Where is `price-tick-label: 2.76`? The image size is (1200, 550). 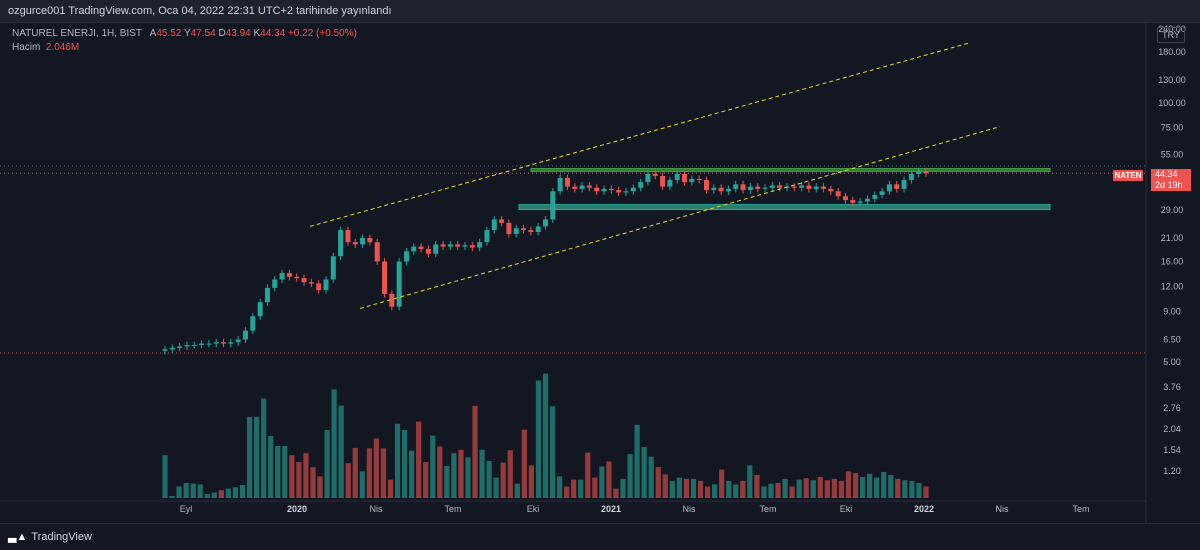 price-tick-label: 2.76 is located at coordinates (1172, 408).